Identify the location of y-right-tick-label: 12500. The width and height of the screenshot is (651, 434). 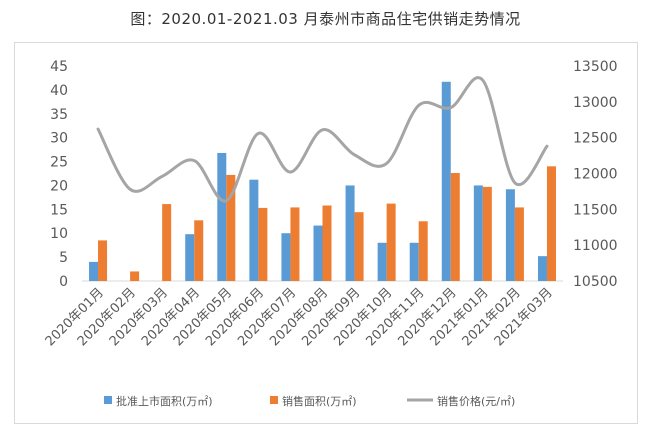
(595, 139).